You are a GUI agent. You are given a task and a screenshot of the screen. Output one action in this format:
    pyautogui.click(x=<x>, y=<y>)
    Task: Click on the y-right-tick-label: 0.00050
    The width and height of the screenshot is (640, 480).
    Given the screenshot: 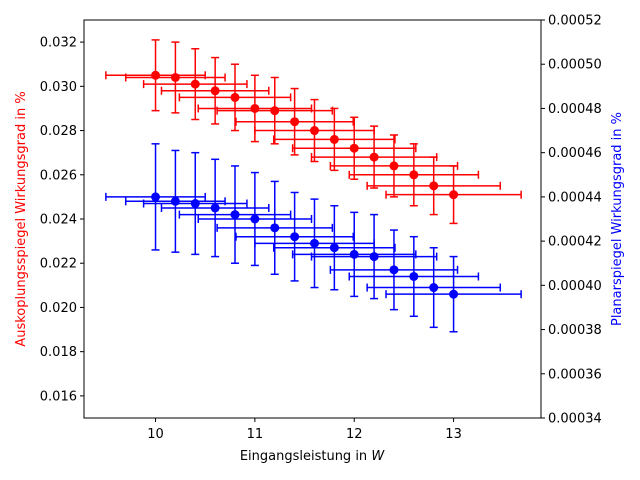 What is the action you would take?
    pyautogui.click(x=575, y=65)
    